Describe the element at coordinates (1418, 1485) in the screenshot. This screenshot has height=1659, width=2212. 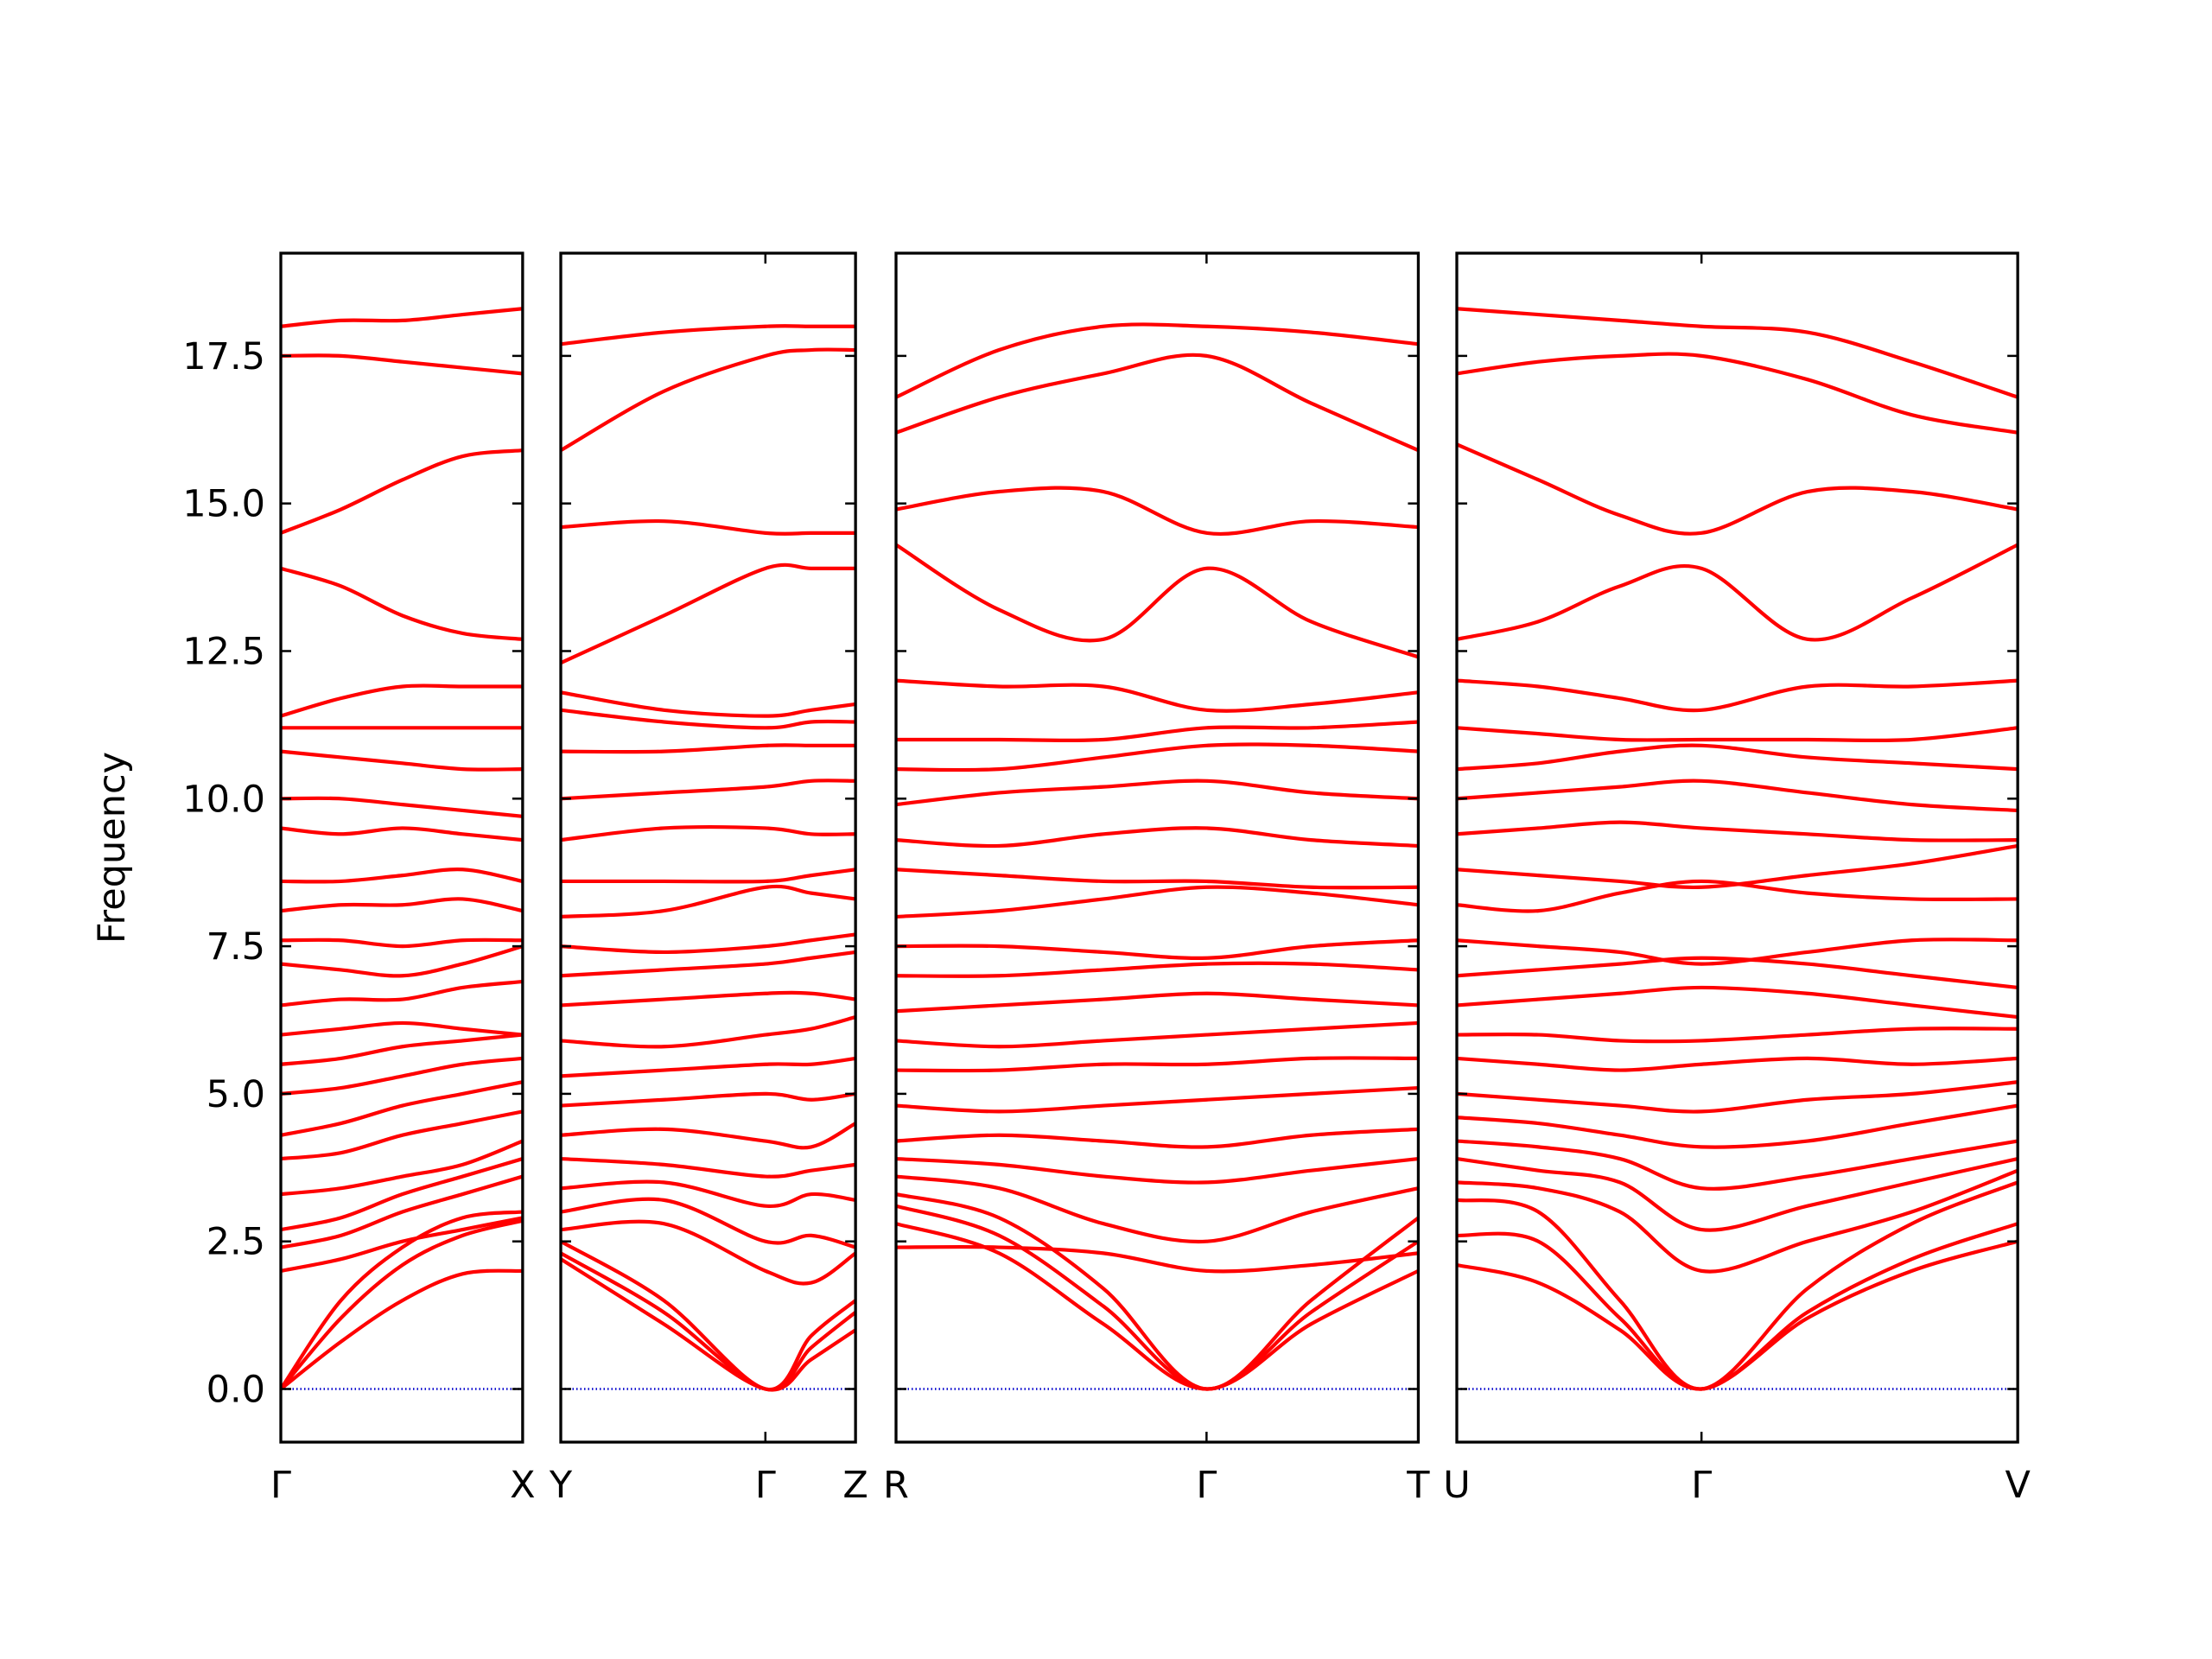
I see `x-tick-label: T` at that location.